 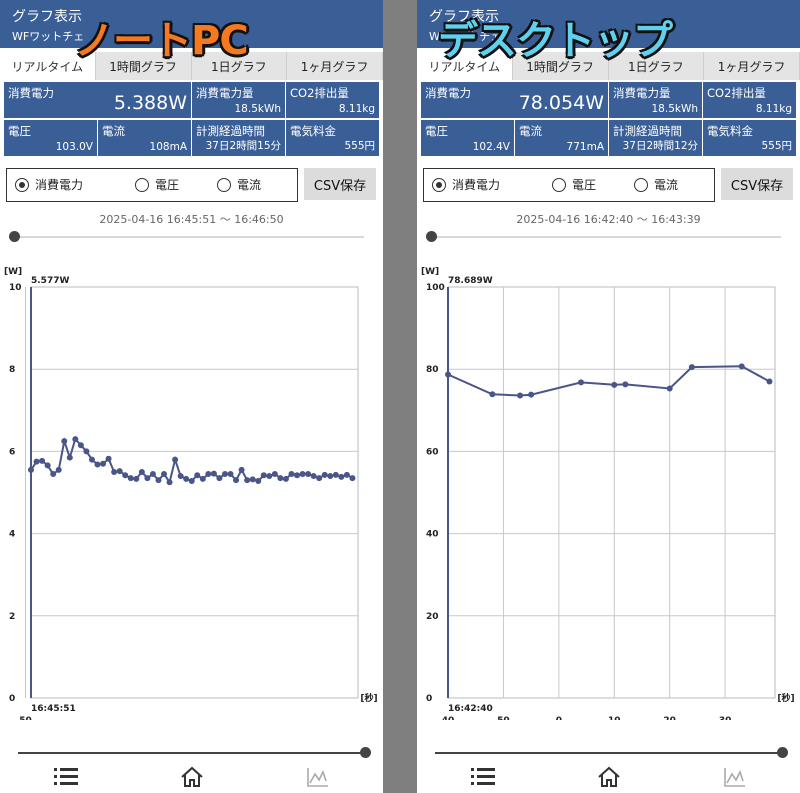 What do you see at coordinates (12, 452) in the screenshot?
I see `y-tick-label: 6` at bounding box center [12, 452].